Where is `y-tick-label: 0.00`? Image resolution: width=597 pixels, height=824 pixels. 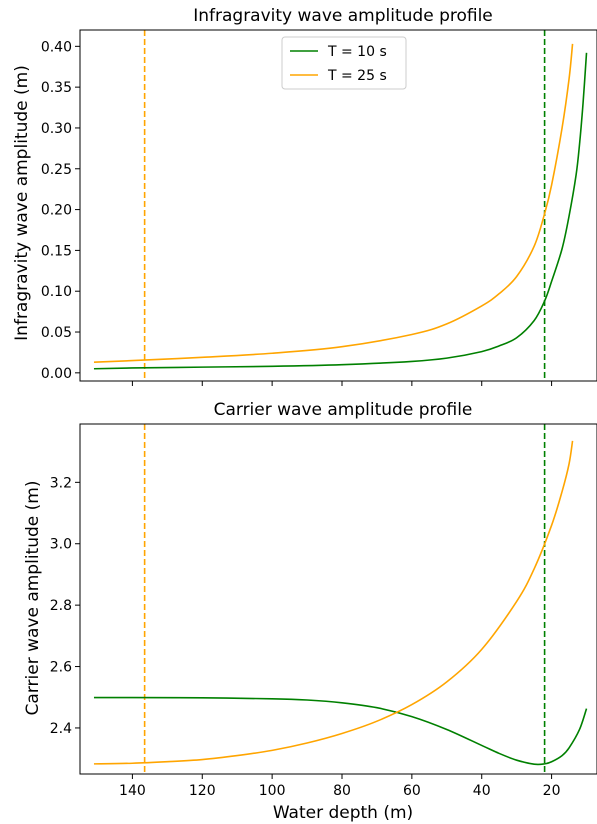 y-tick-label: 0.00 is located at coordinates (56, 374).